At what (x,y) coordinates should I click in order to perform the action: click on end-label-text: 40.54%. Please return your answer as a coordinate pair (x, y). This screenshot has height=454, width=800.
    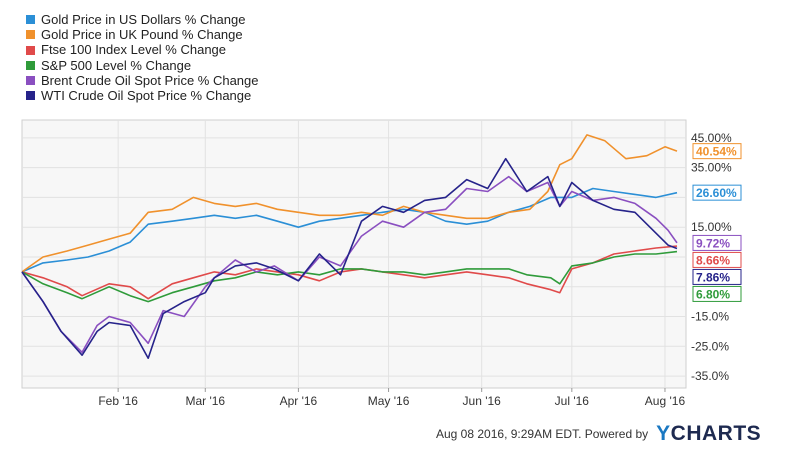
    Looking at the image, I should click on (716, 152).